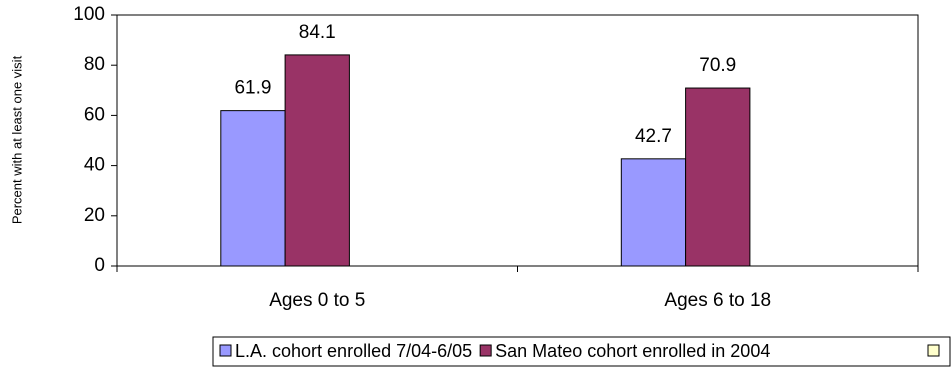  Describe the element at coordinates (632, 351) in the screenshot. I see `legend-label: San Mateo cohort enrolled in 2004` at that location.